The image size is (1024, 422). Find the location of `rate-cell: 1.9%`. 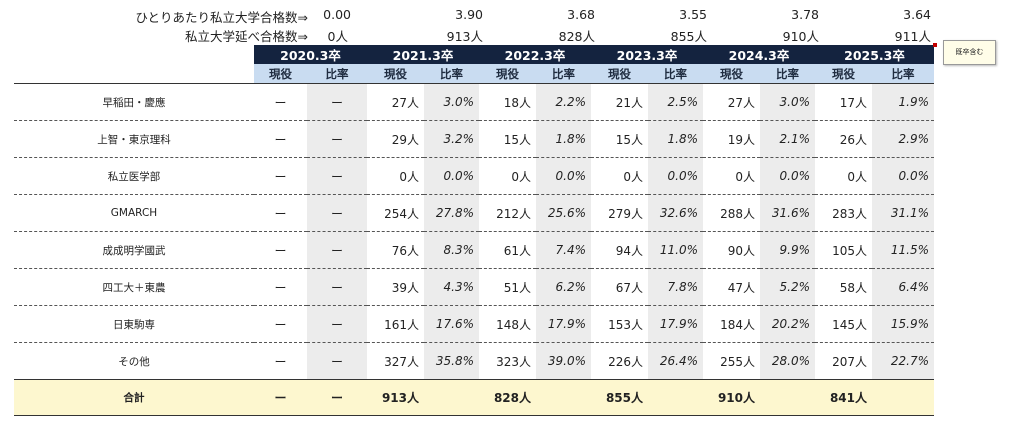

rate-cell: 1.9% is located at coordinates (903, 102).